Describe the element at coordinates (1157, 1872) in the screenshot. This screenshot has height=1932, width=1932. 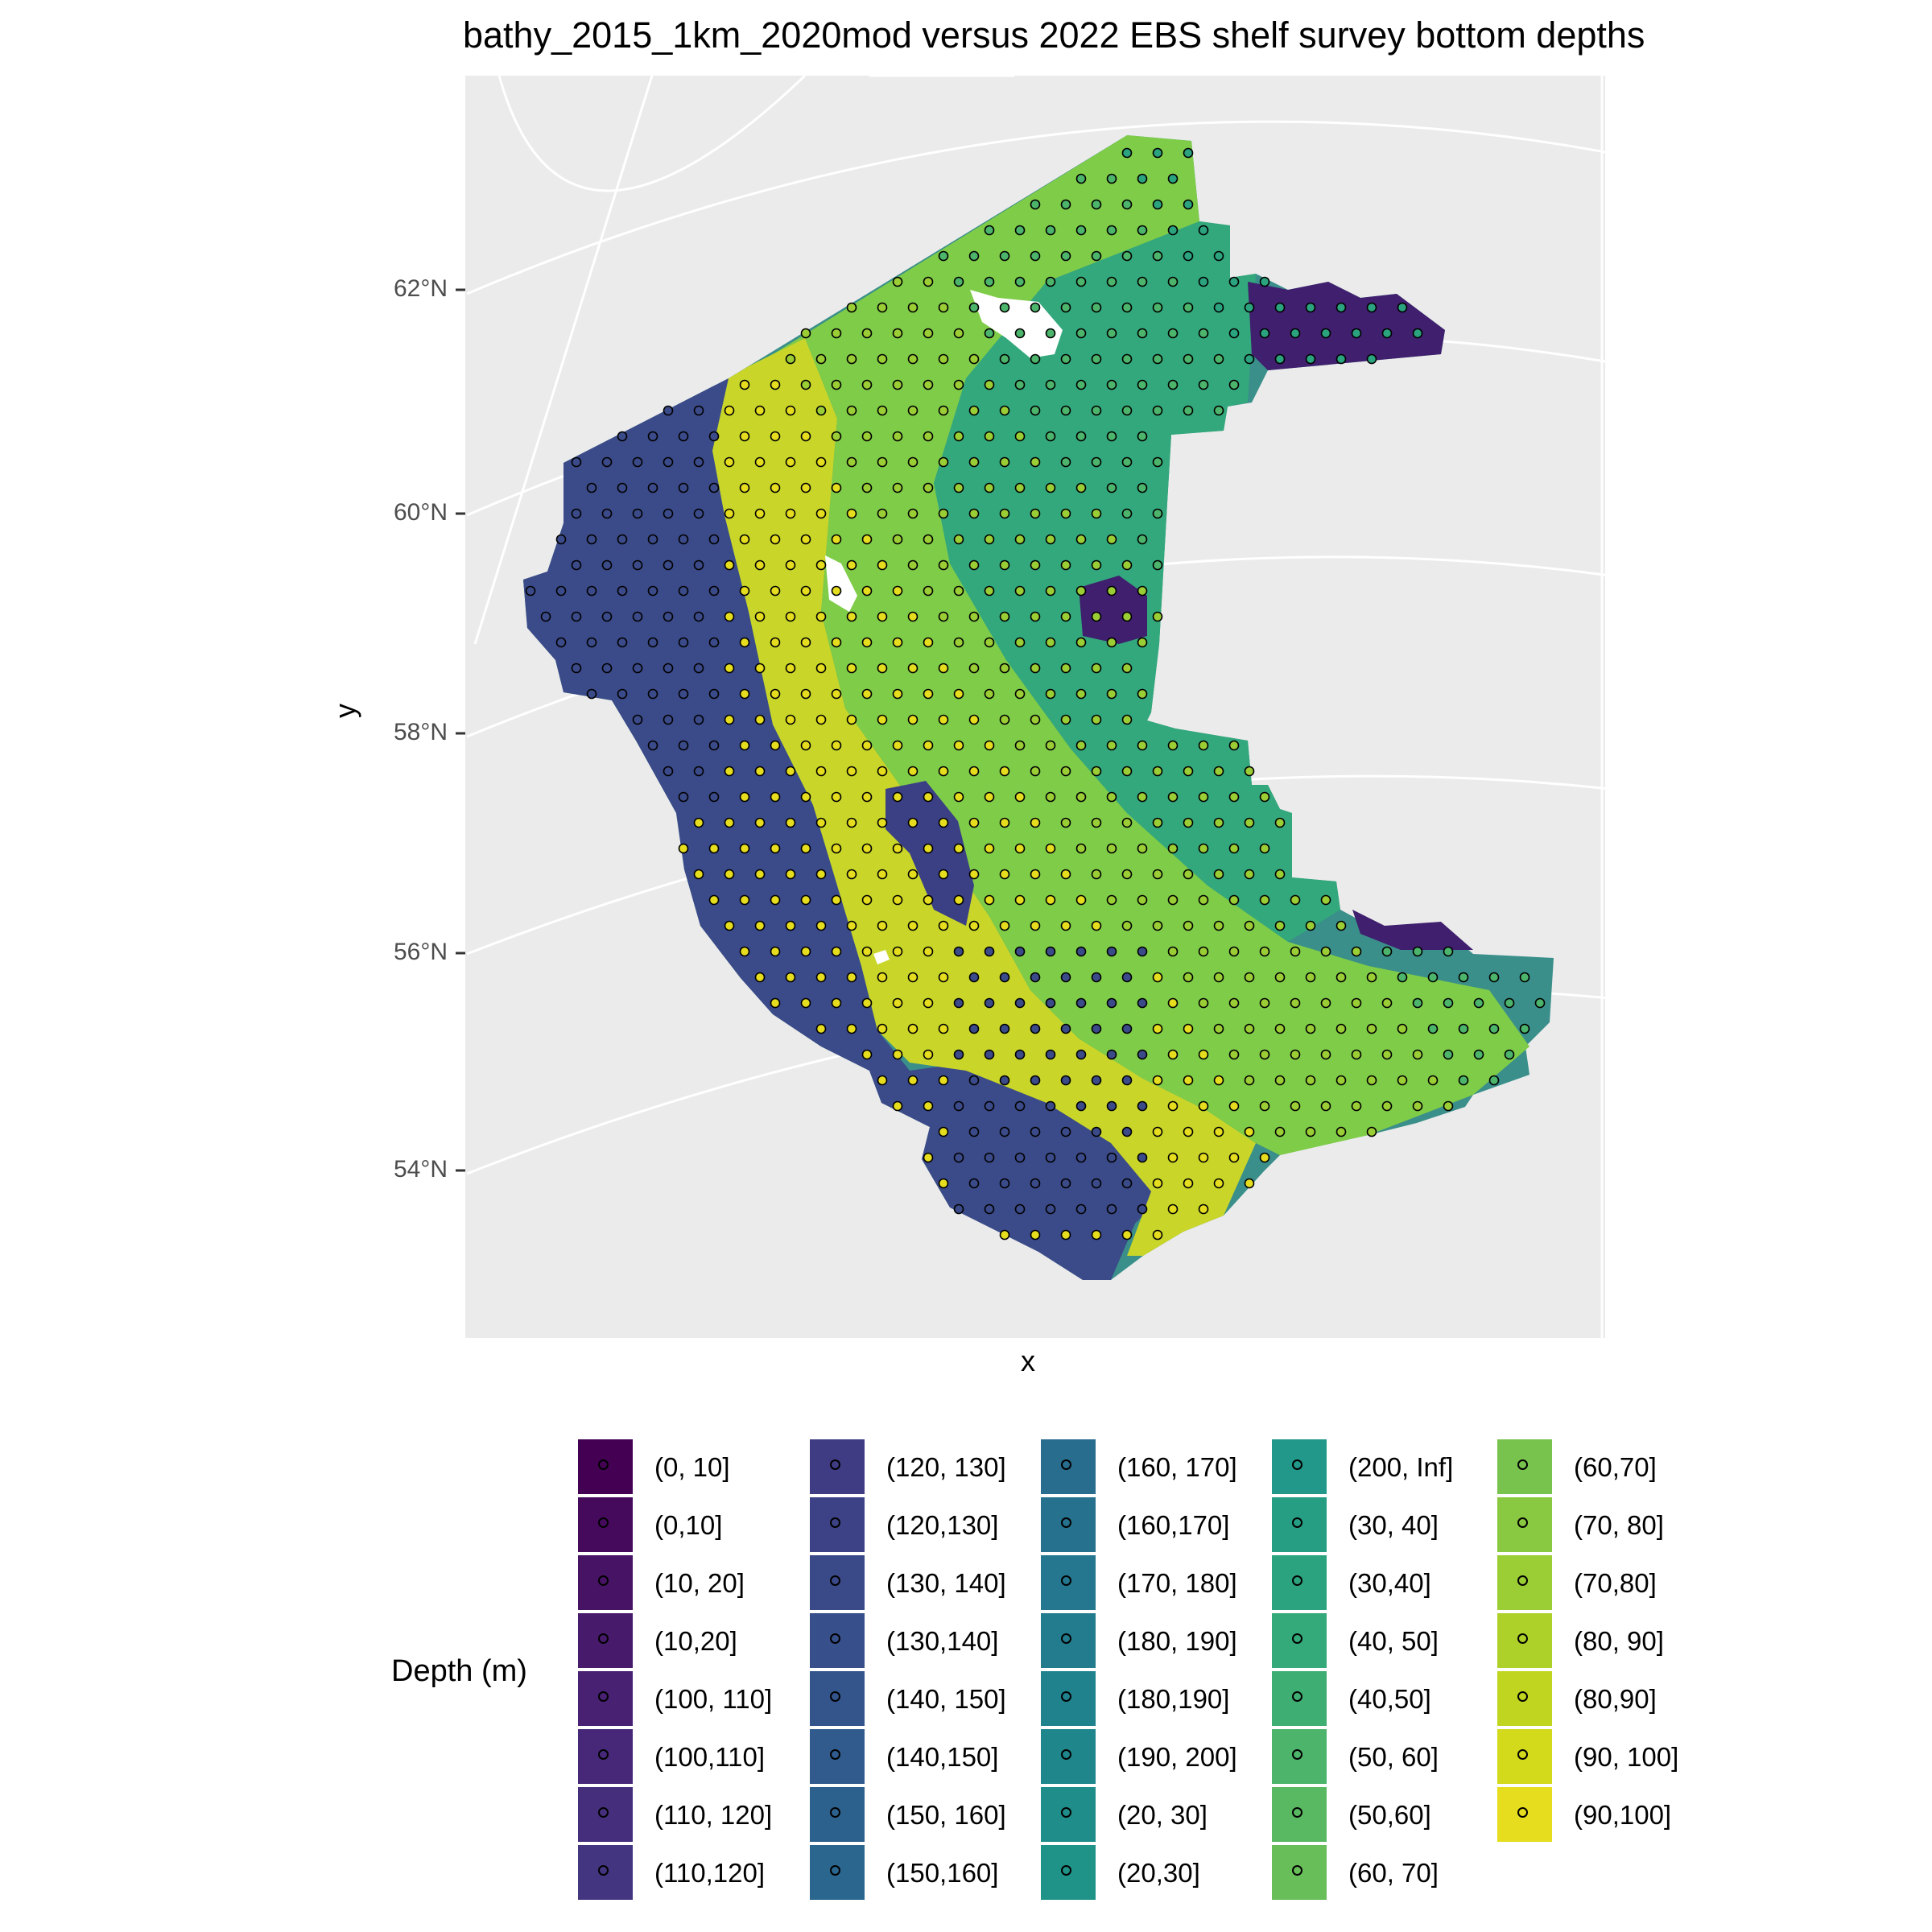
I see `legend-item: (20,30]` at that location.